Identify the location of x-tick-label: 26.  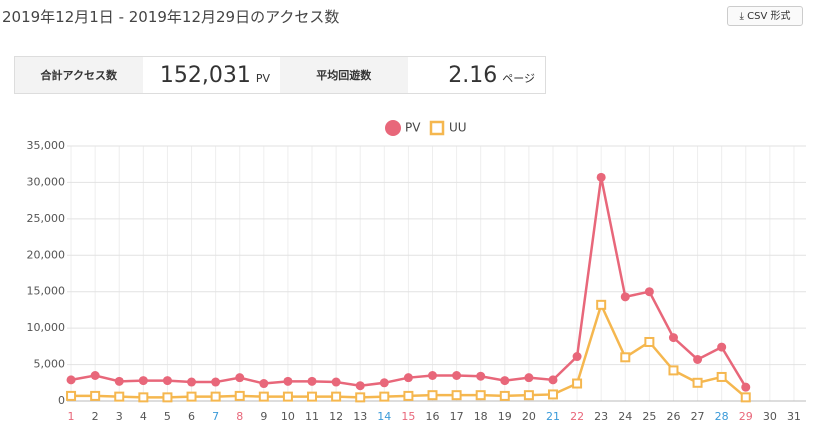
(673, 416).